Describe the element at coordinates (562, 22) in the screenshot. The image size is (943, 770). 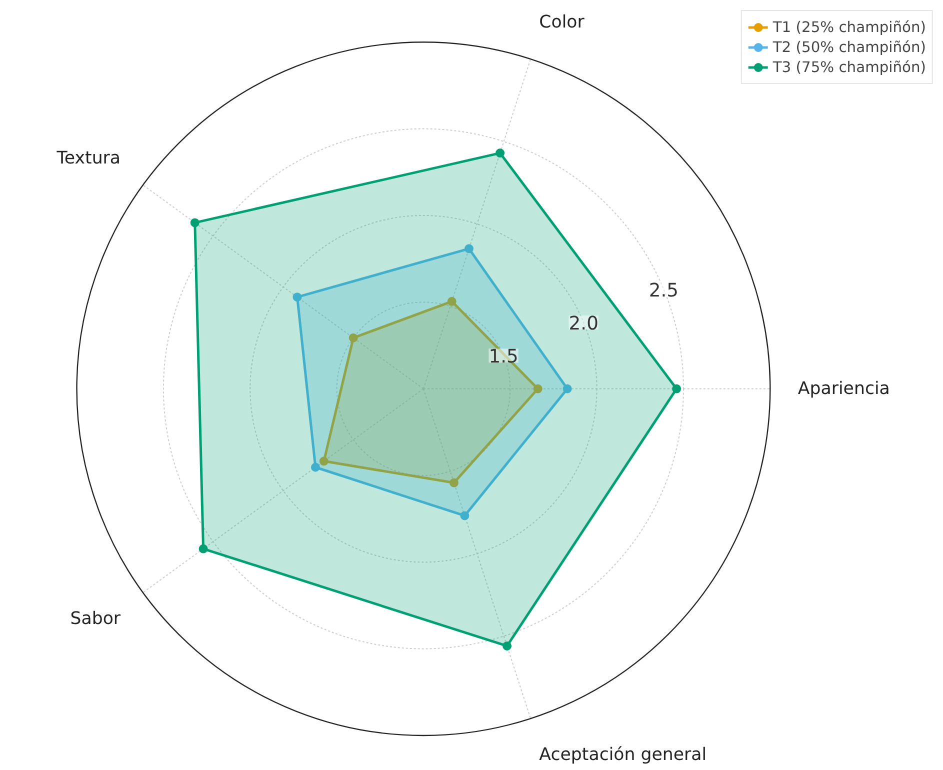
I see `spoke-label: Color` at that location.